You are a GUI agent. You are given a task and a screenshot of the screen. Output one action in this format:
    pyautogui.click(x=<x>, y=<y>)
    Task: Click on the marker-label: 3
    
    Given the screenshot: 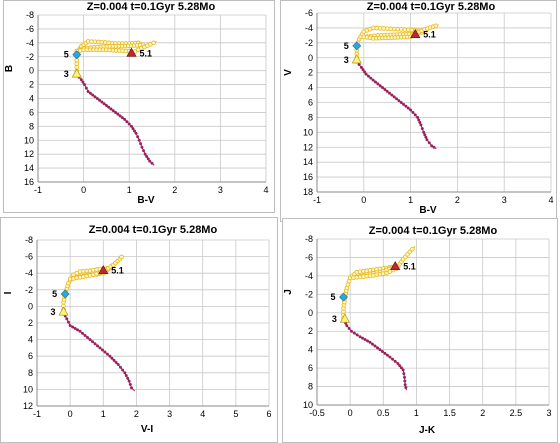 What is the action you would take?
    pyautogui.click(x=66, y=74)
    